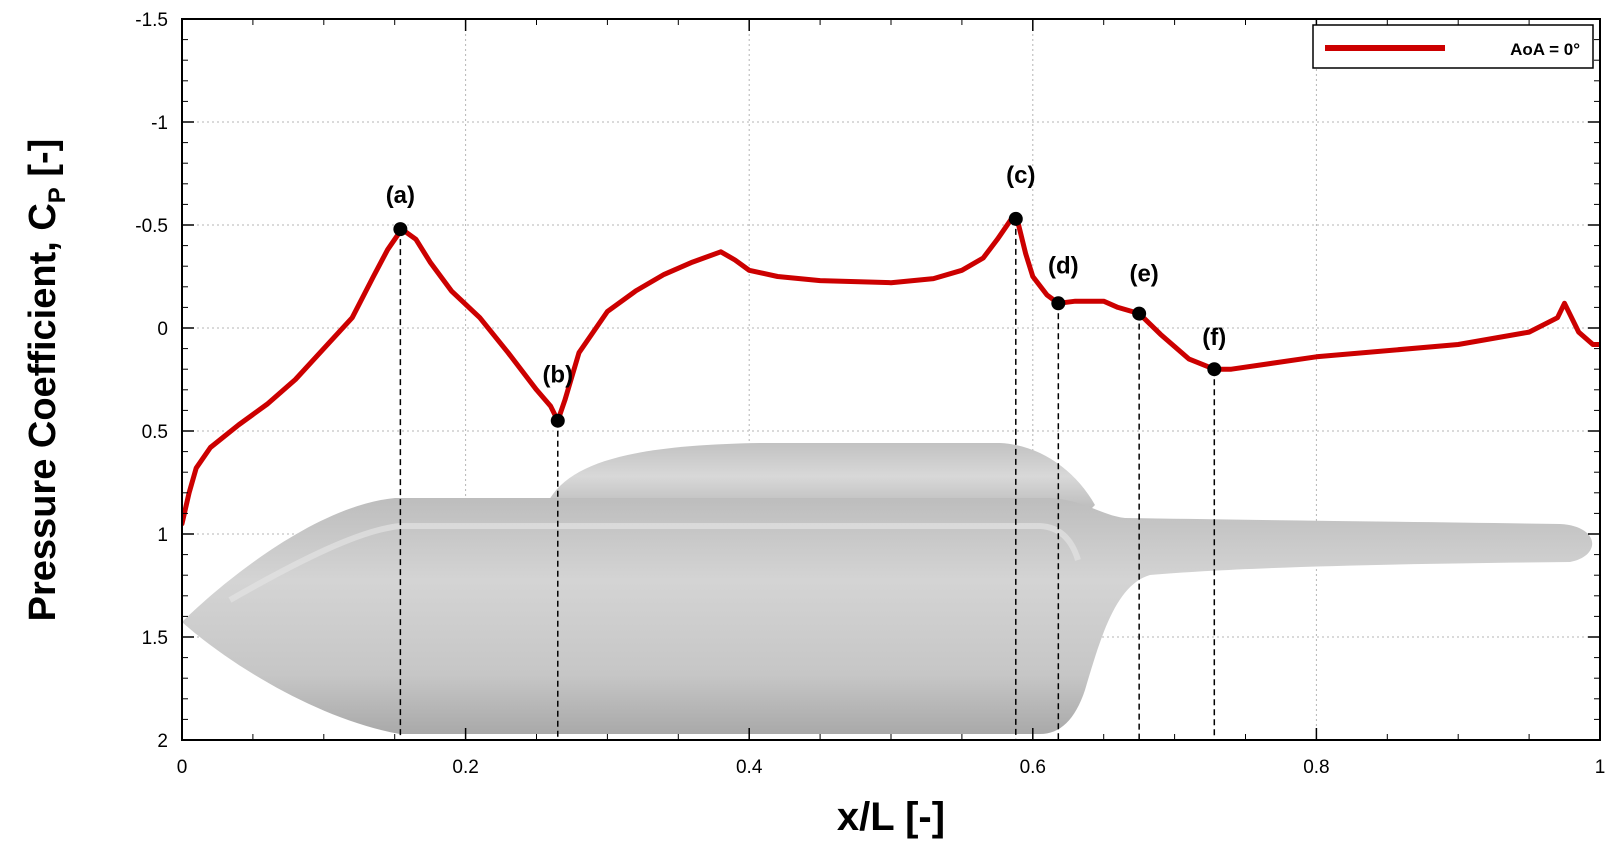 The height and width of the screenshot is (842, 1608). Describe the element at coordinates (1600, 767) in the screenshot. I see `x-tick-label: 1` at that location.